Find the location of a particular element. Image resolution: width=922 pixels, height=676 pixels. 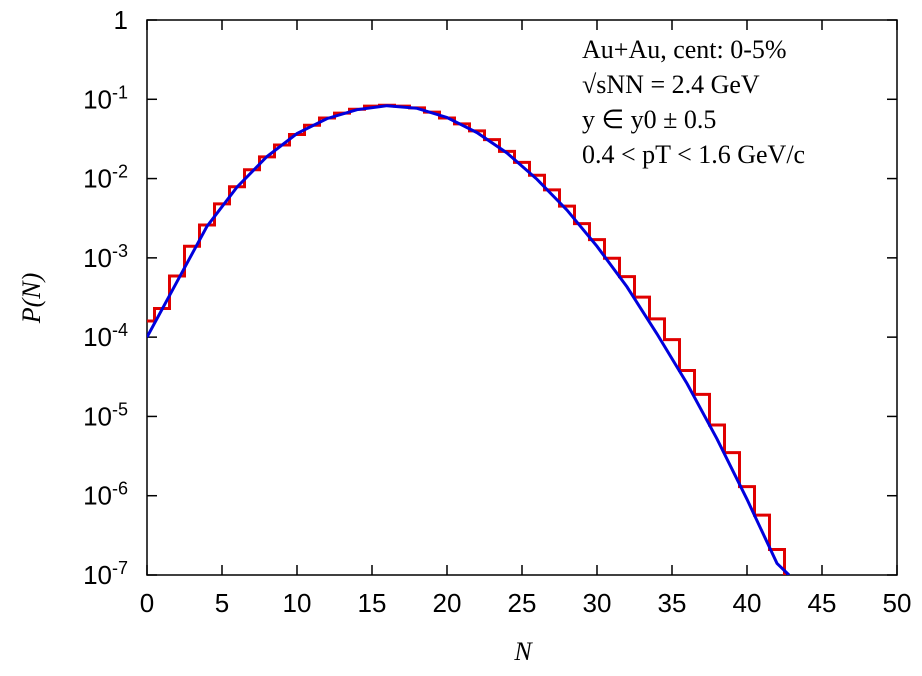

x-tick-label: 30 is located at coordinates (597, 603).